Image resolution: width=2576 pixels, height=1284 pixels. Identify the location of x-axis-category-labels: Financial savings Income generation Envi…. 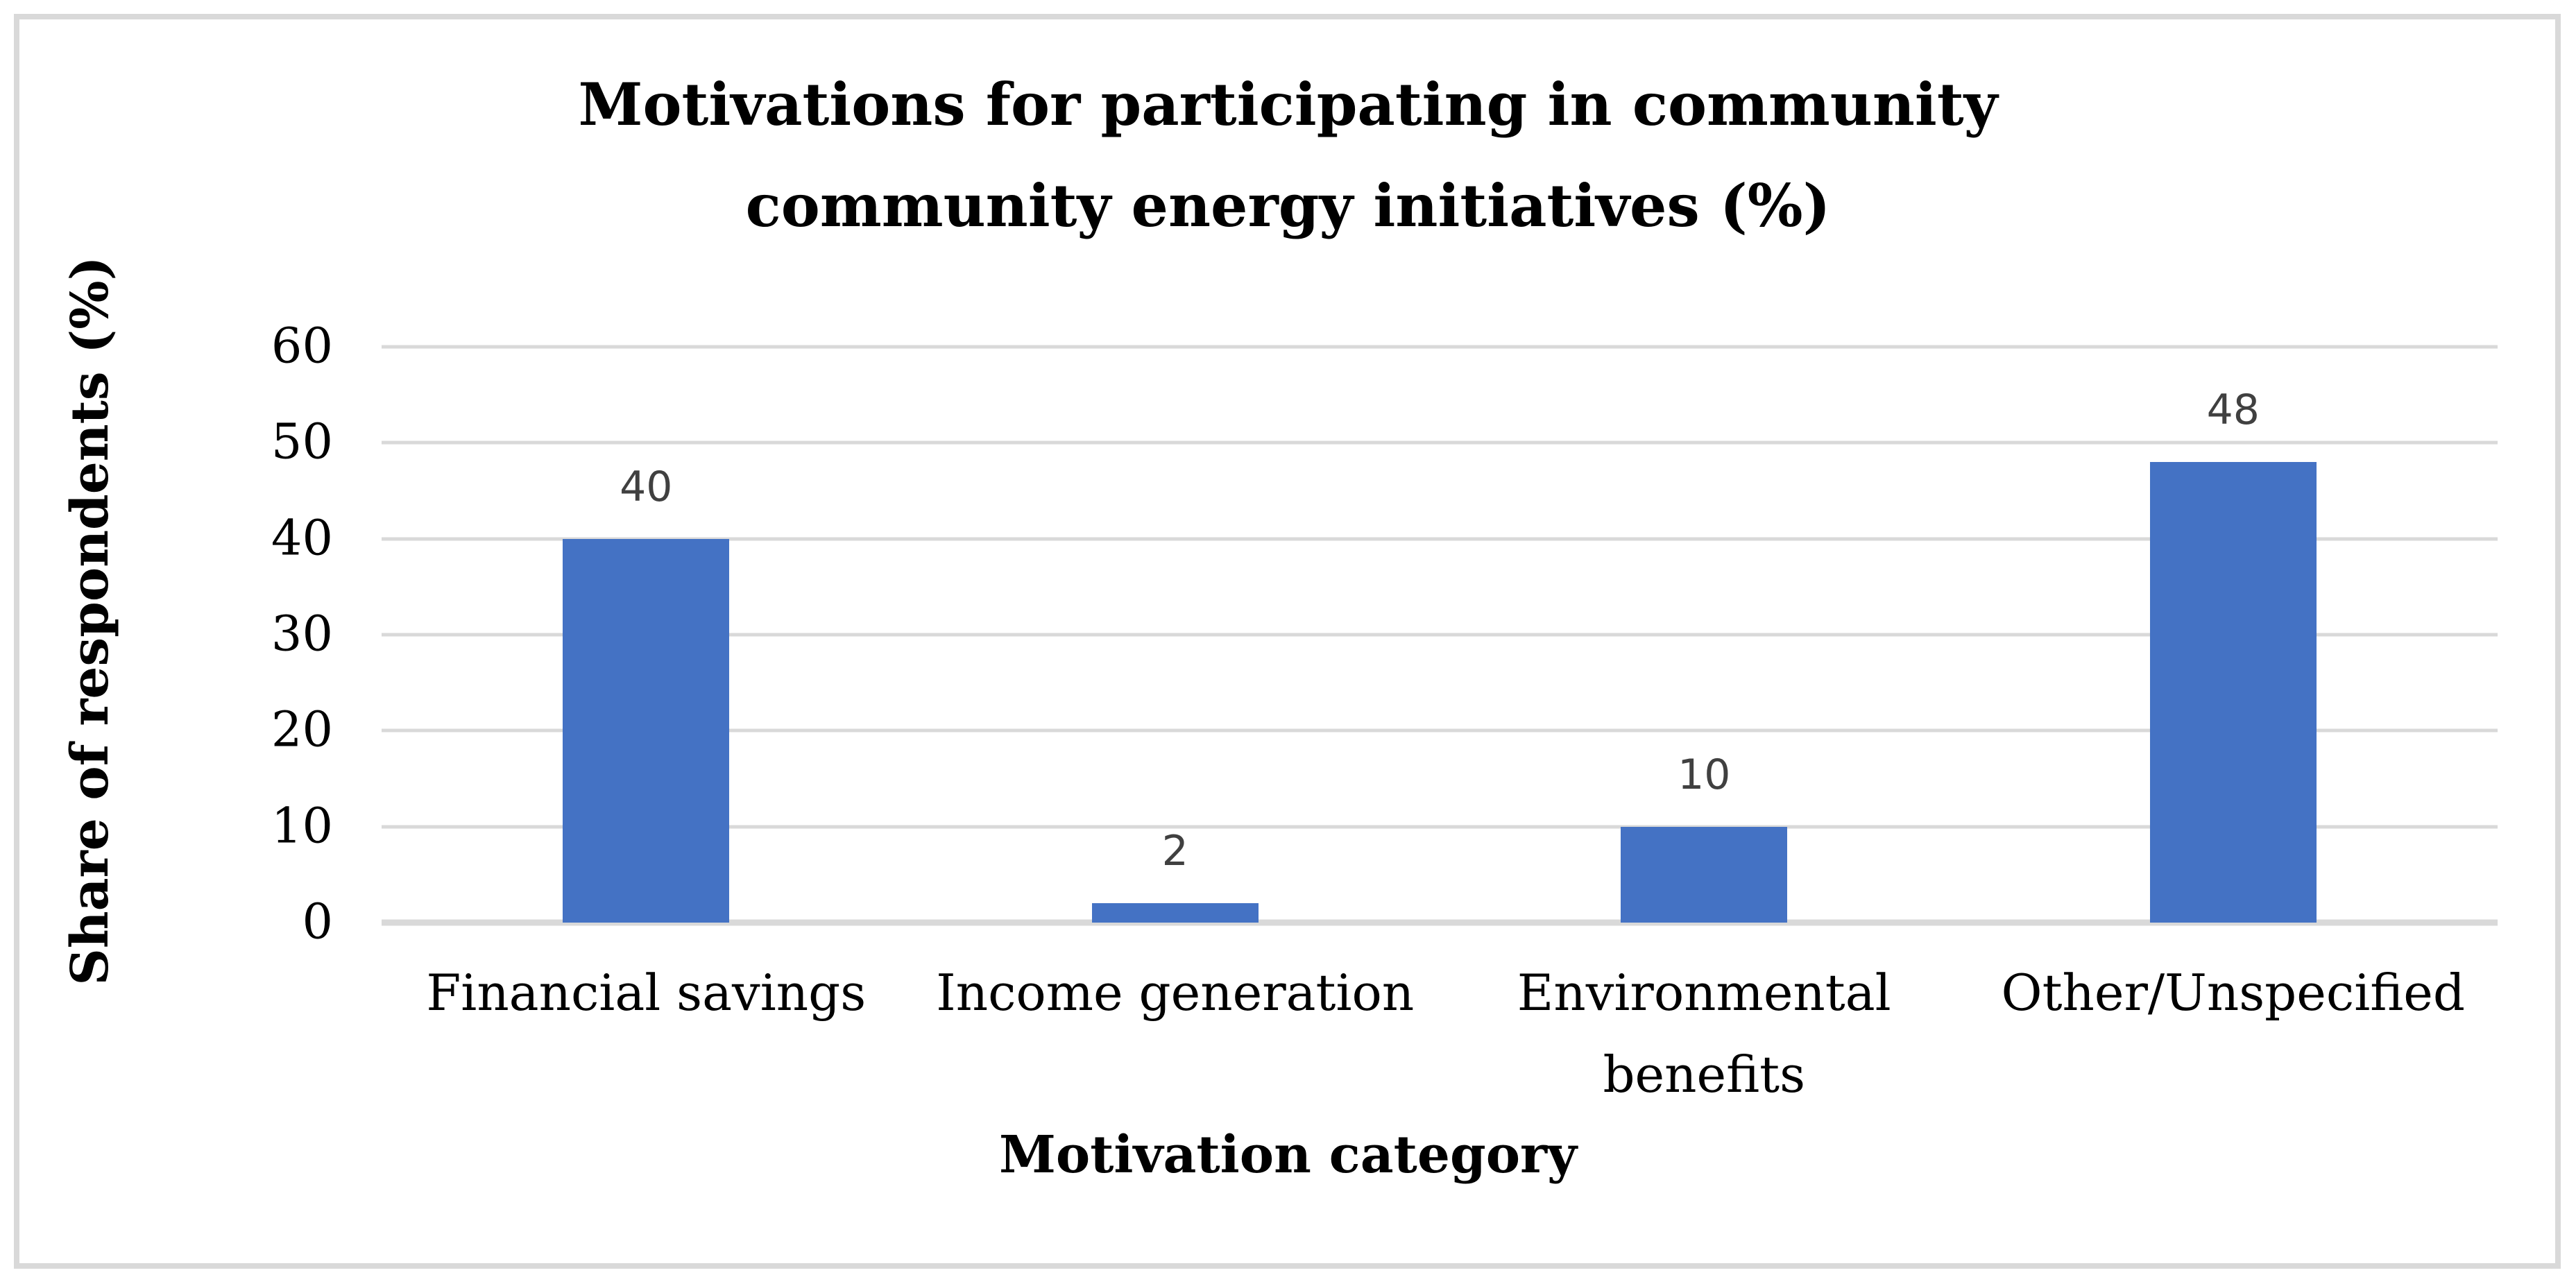
(1440, 1033).